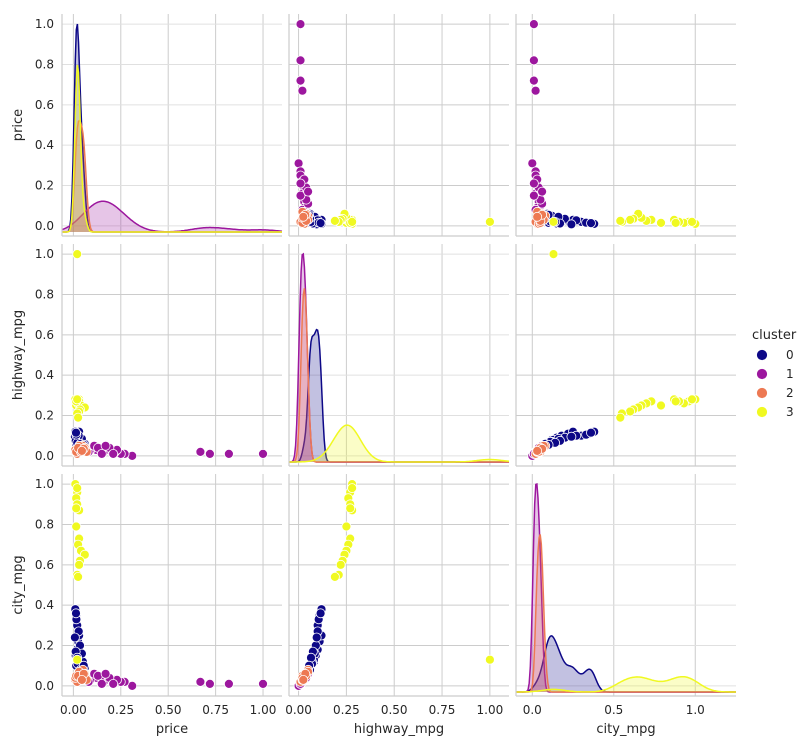 The width and height of the screenshot is (807, 750). What do you see at coordinates (399, 729) in the screenshot?
I see `x-axis-label: highway_mpg` at bounding box center [399, 729].